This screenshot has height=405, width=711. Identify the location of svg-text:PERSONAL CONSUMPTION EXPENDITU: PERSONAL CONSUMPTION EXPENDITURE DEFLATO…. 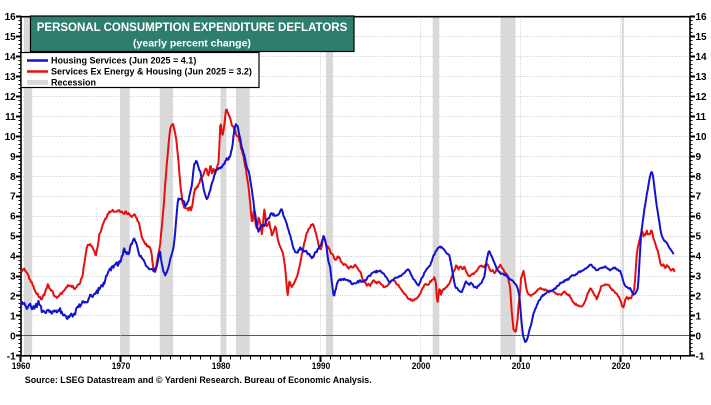
(192, 28).